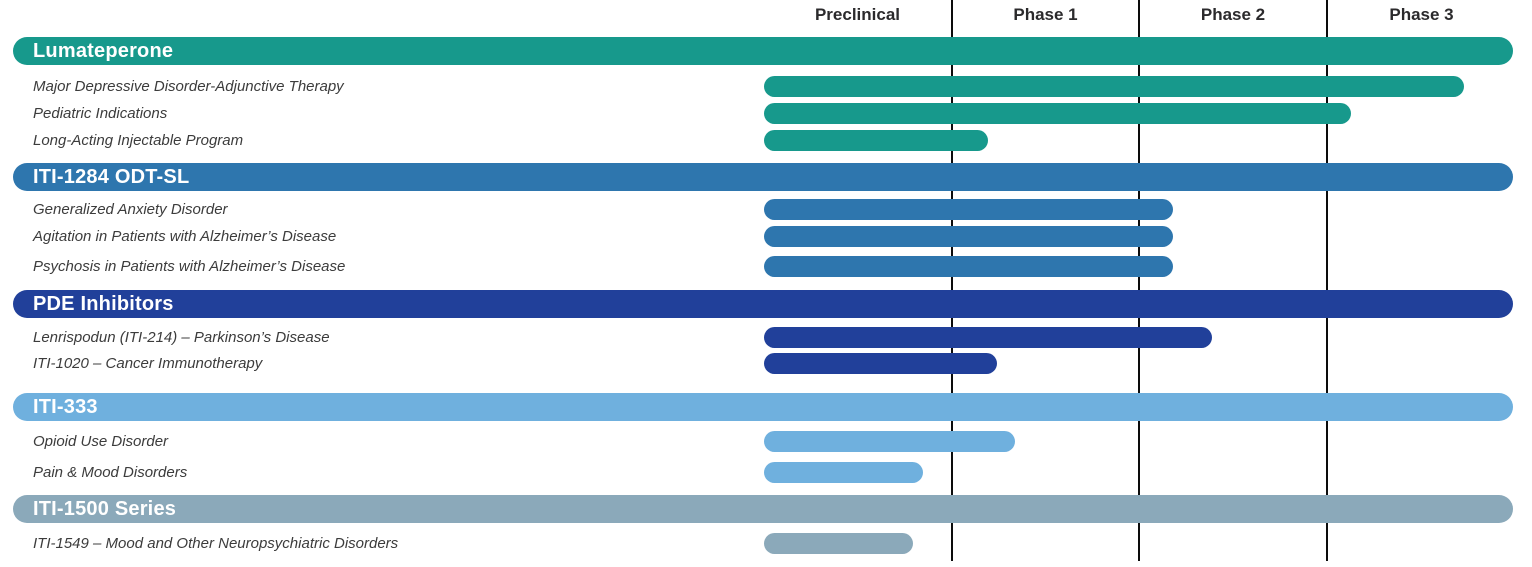 The height and width of the screenshot is (567, 1532). I want to click on section-band-iti-1284-odt-sl: ITI-1284 ODT-SL, so click(763, 177).